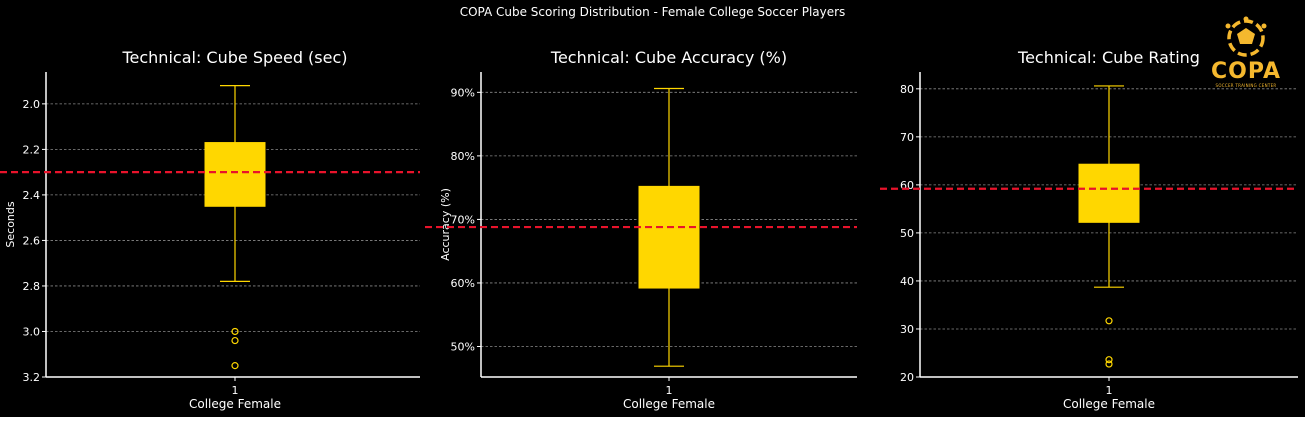  I want to click on y-tick-label: 2.8, so click(32, 286).